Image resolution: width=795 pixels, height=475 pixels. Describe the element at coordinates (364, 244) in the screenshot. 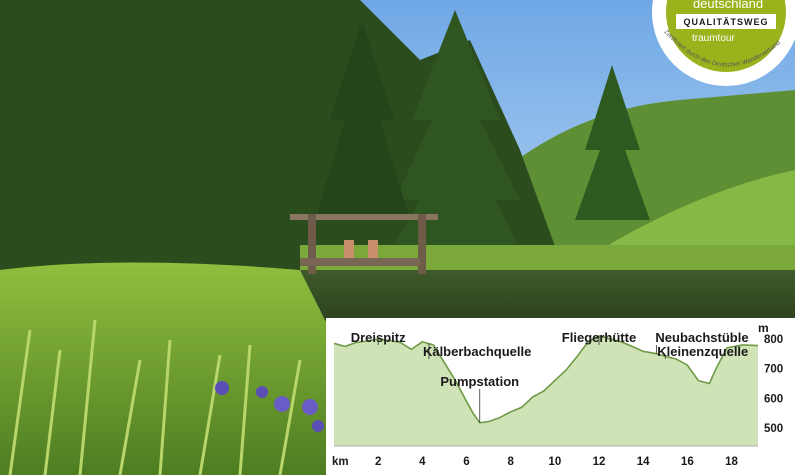

I see `wooden-bridge` at that location.